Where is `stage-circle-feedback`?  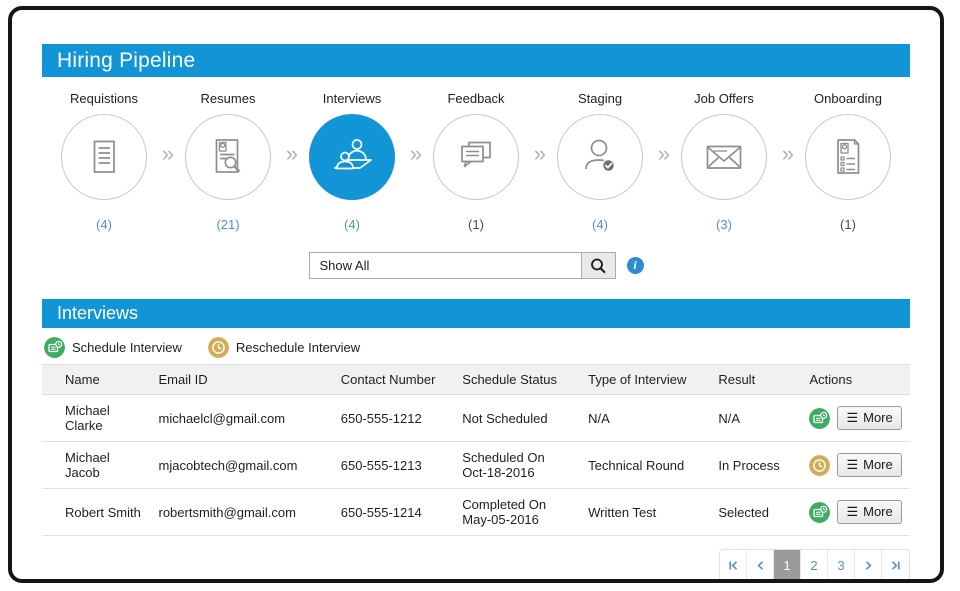 stage-circle-feedback is located at coordinates (476, 157).